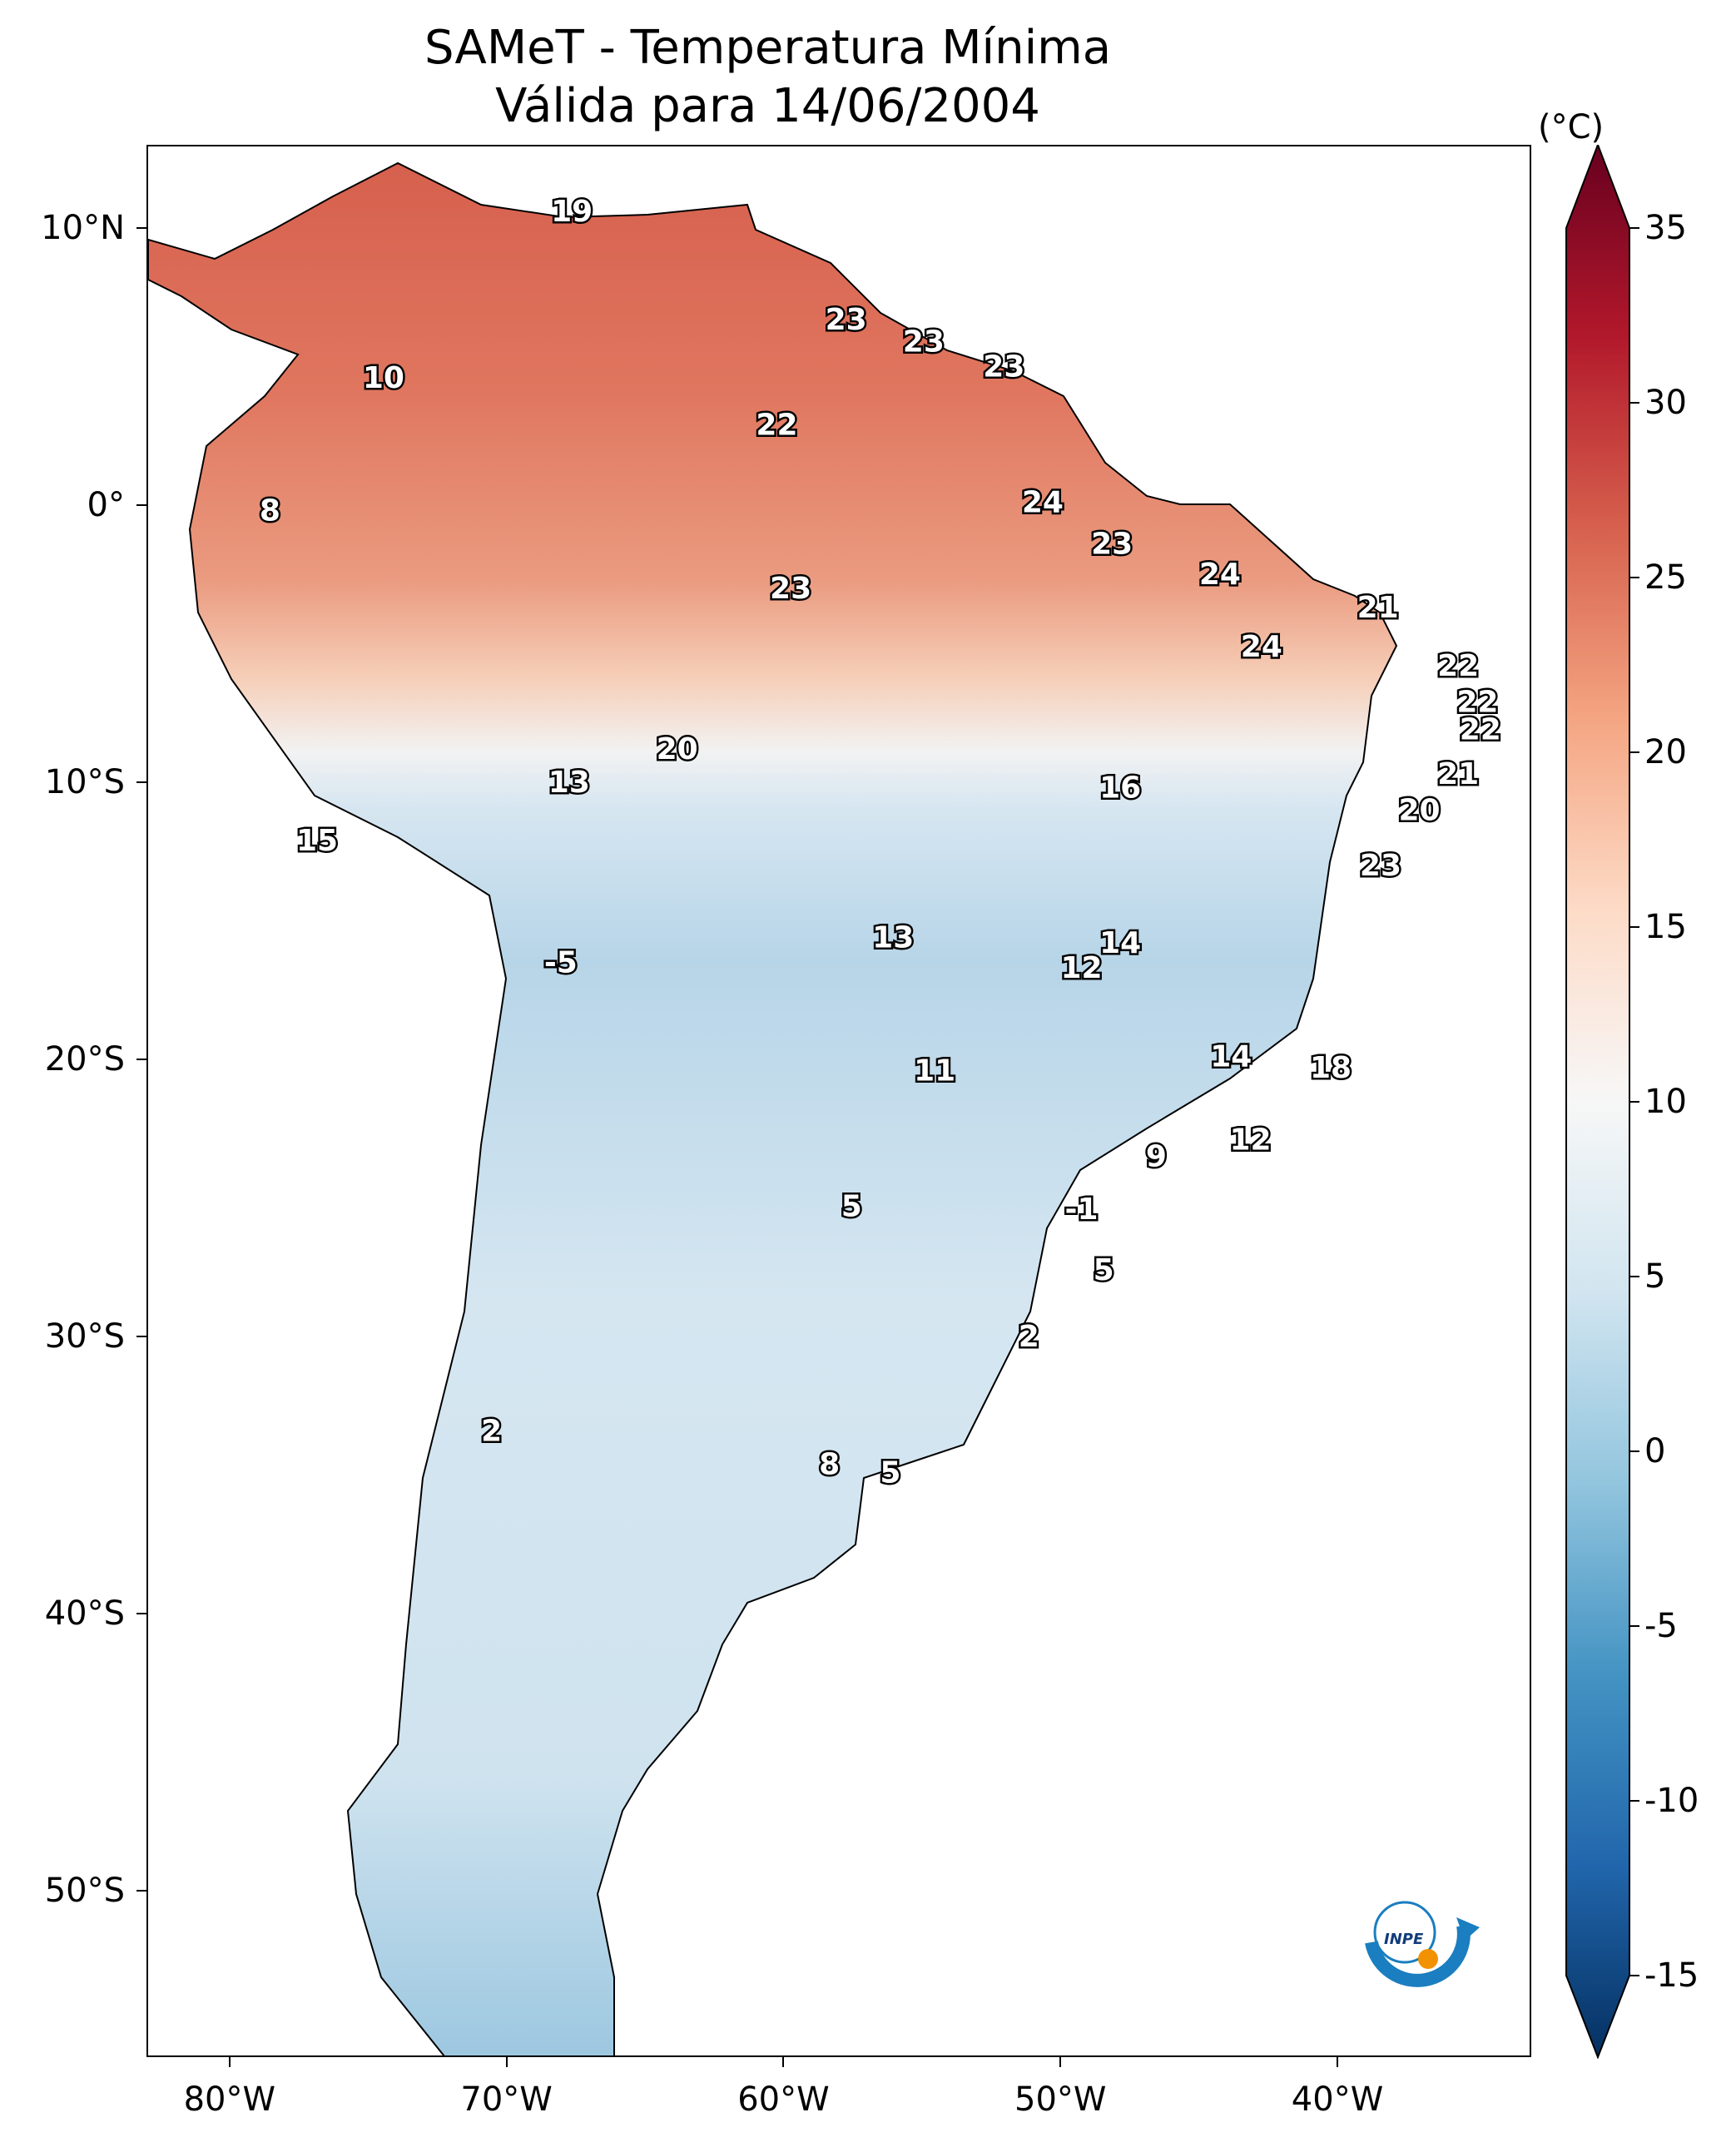 The width and height of the screenshot is (1736, 2152). I want to click on lat-tick-label: 10°N, so click(83, 227).